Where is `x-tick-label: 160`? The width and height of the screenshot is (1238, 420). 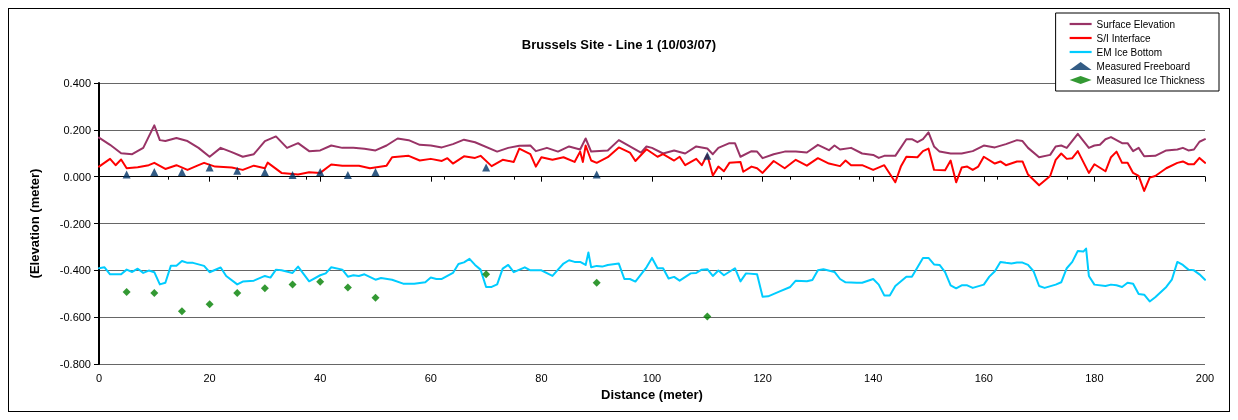
x-tick-label: 160 is located at coordinates (983, 377).